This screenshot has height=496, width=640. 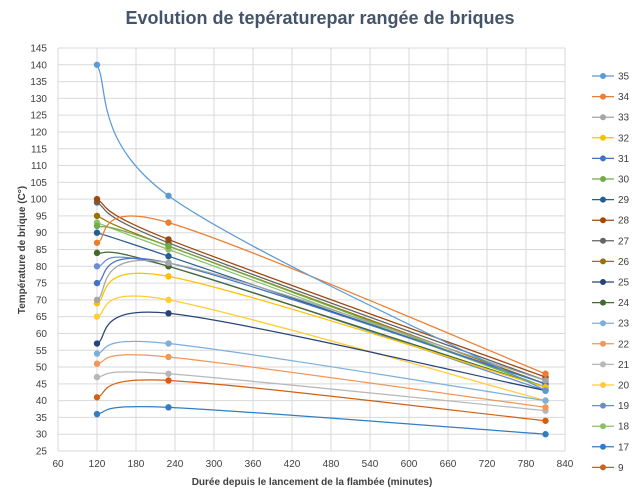 What do you see at coordinates (370, 464) in the screenshot?
I see `x-tick-label: 540` at bounding box center [370, 464].